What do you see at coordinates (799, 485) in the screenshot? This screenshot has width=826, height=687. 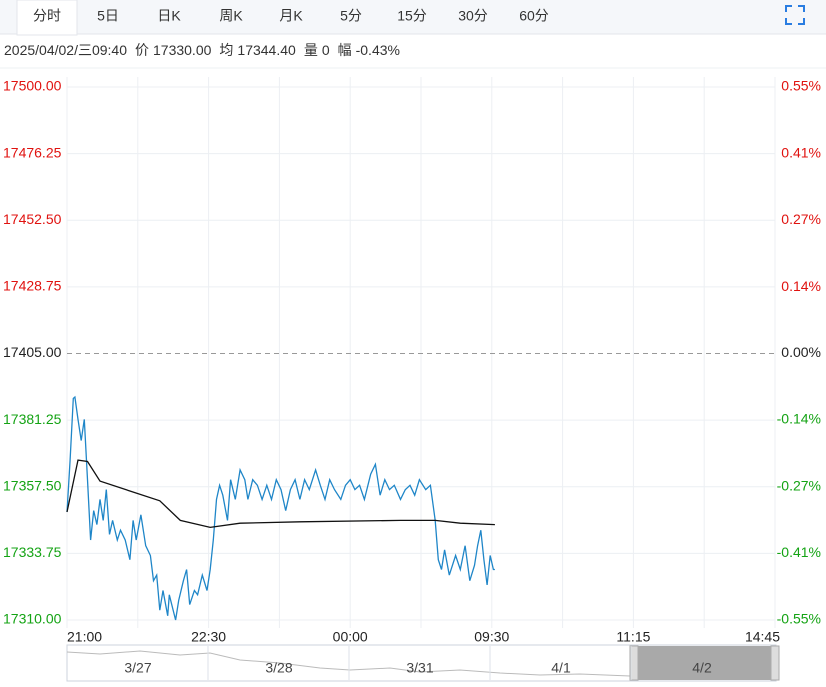 I see `y2-tick-label: -0.27%` at bounding box center [799, 485].